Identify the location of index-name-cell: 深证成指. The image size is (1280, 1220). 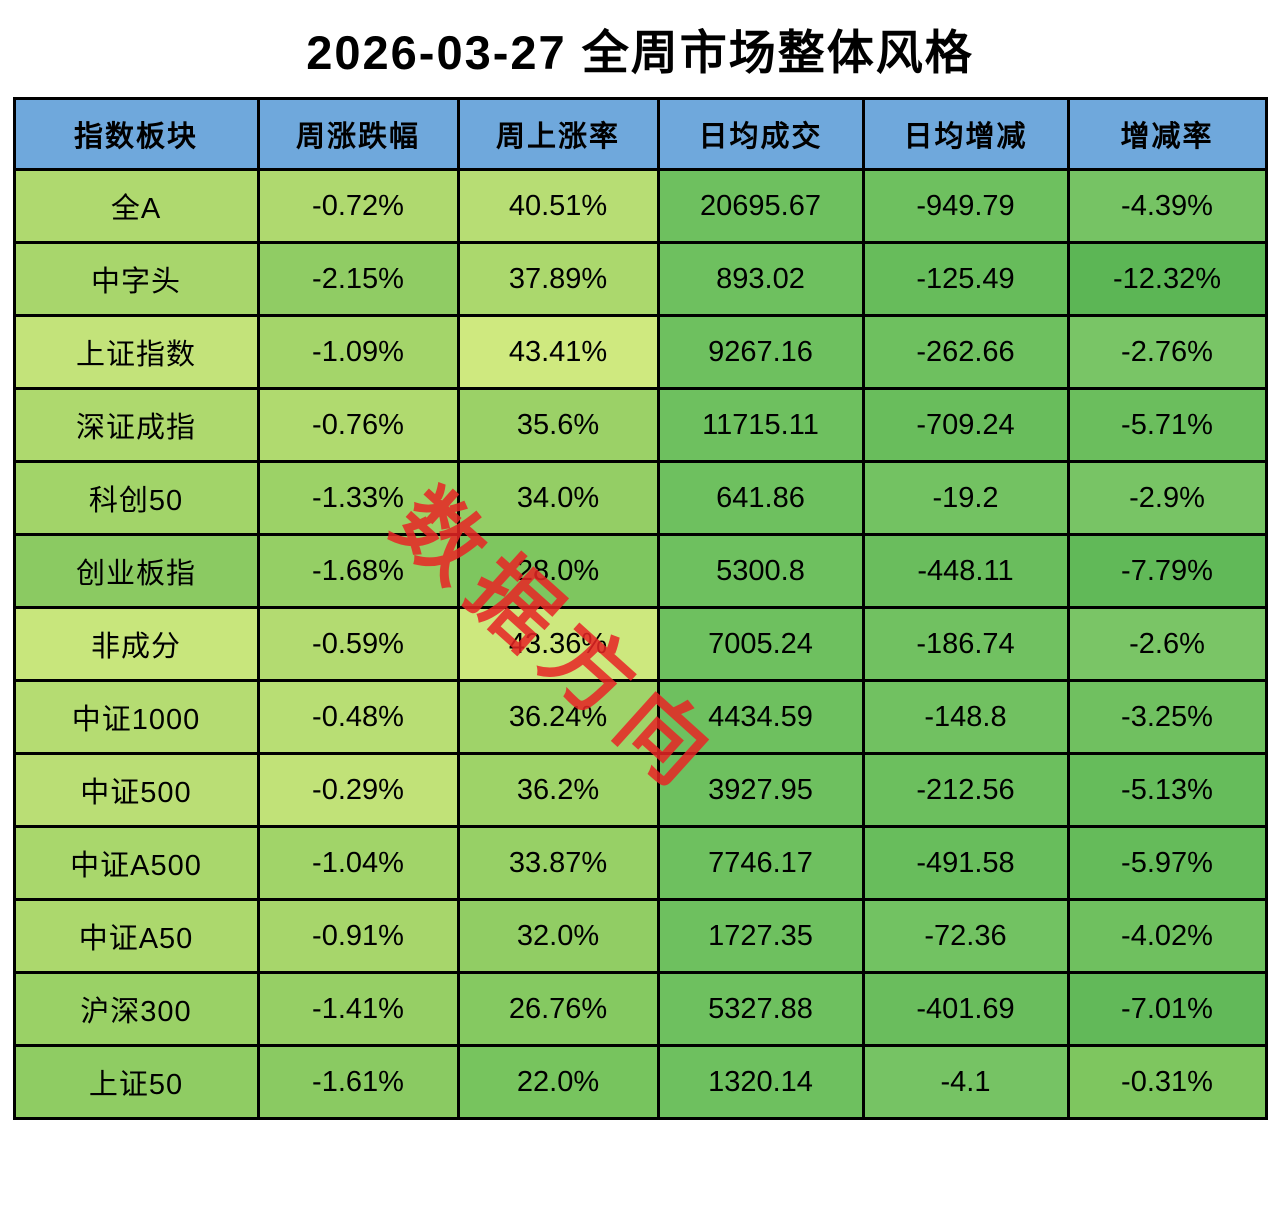
(136, 425).